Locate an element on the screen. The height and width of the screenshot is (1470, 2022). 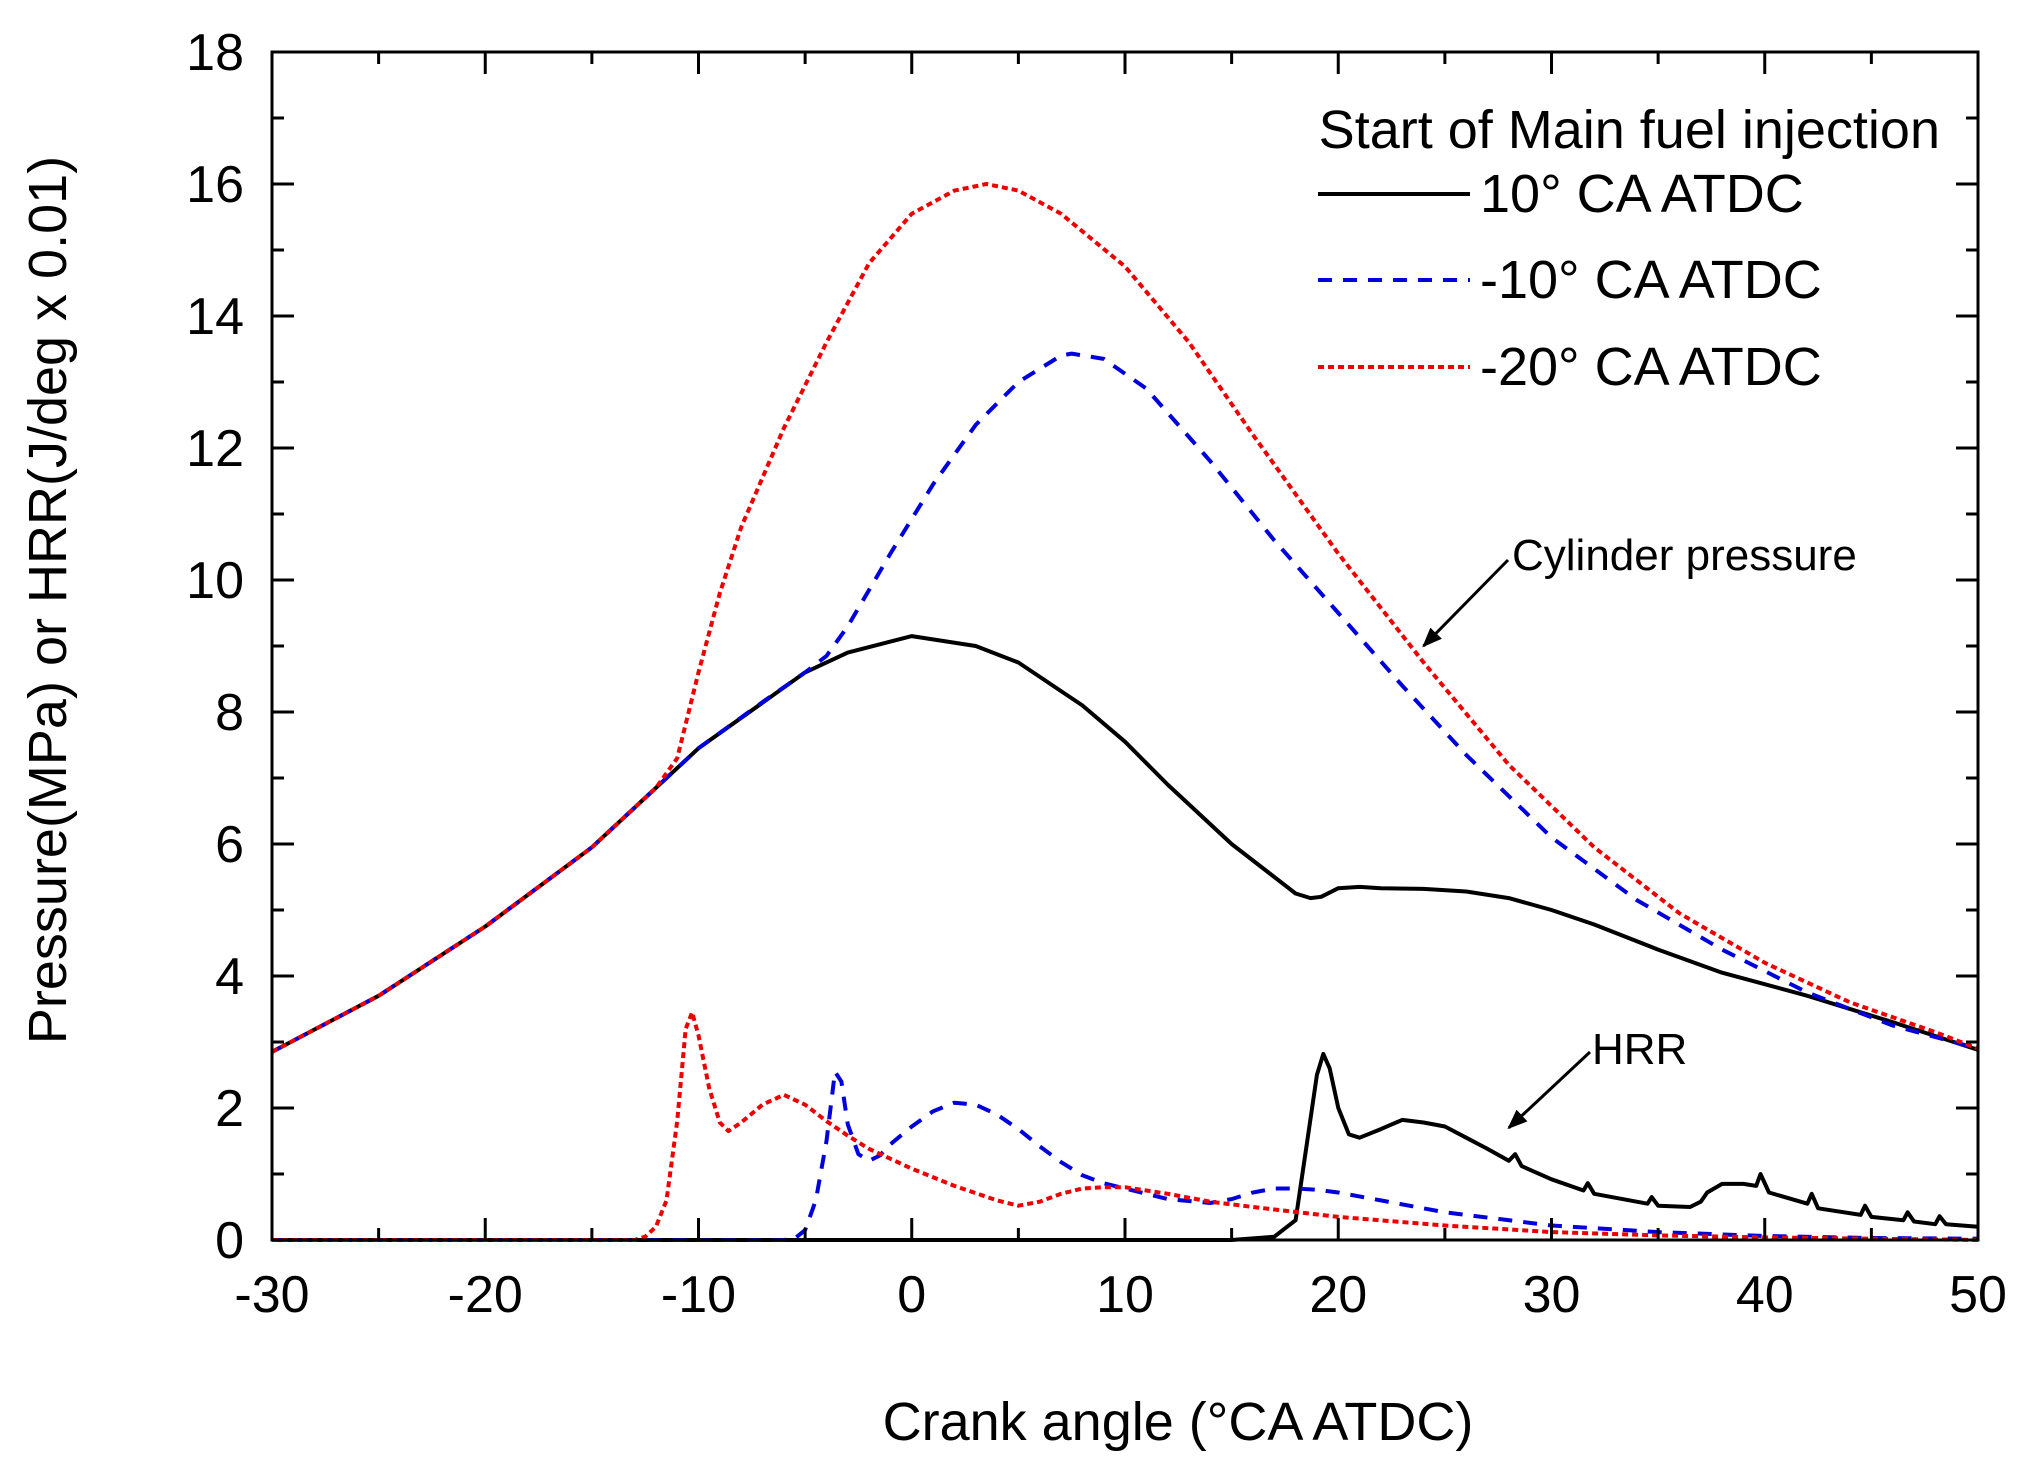
y-tick-label: 0 is located at coordinates (229, 1241).